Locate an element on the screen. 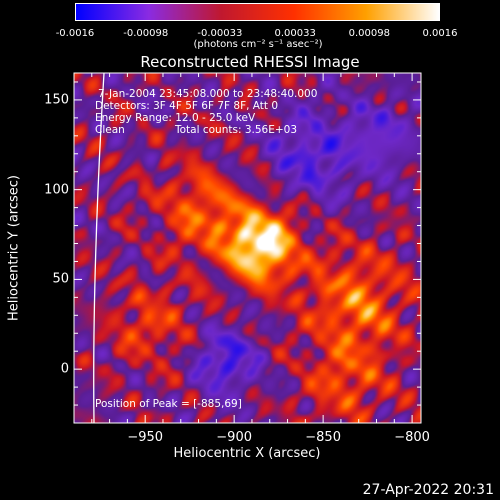 This screenshot has width=500, height=500. colorbar-tick-label: -0.0016 is located at coordinates (75, 33).